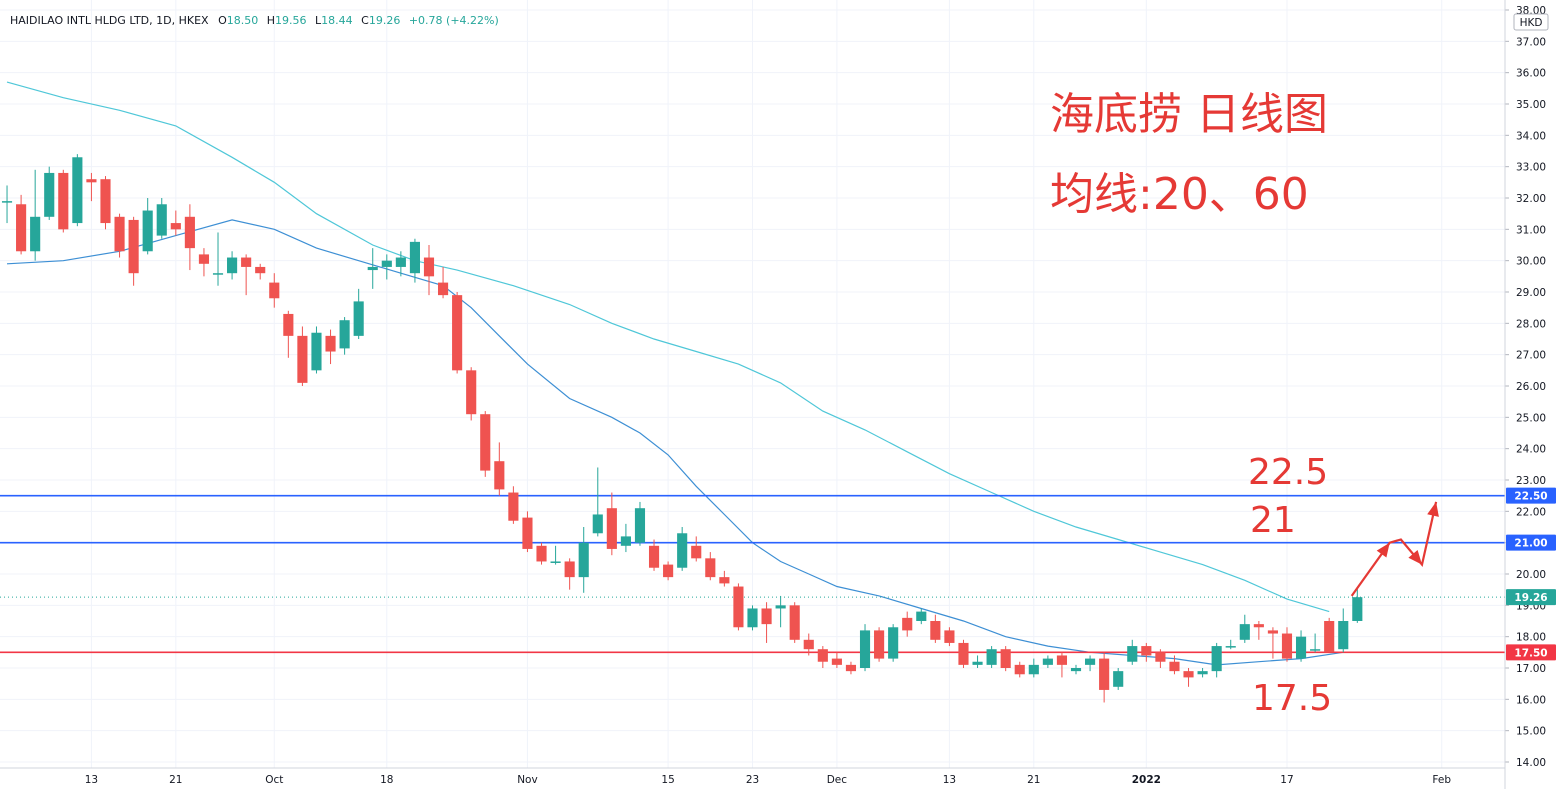  I want to click on level-tag-label: 17.50, so click(1530, 653).